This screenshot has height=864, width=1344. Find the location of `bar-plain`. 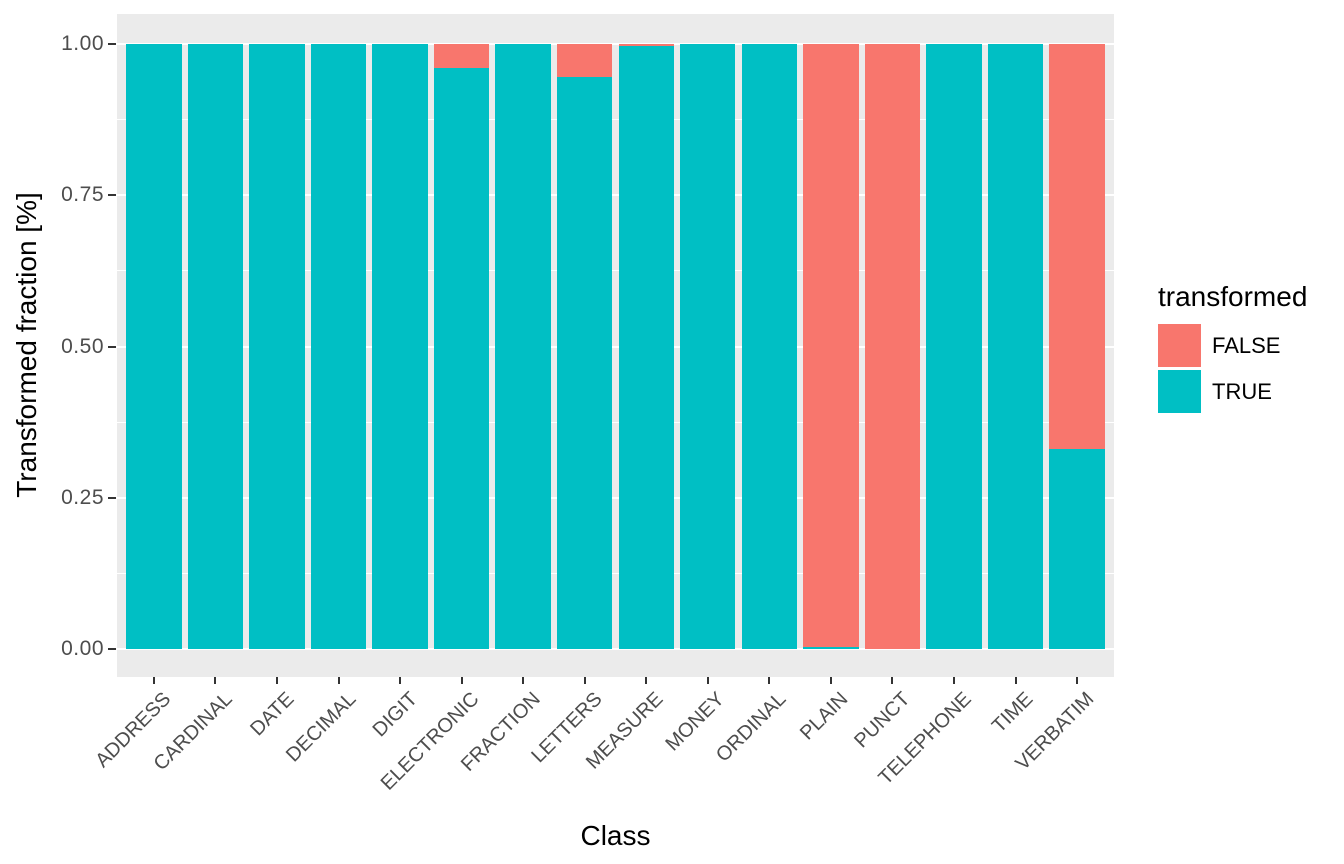

bar-plain is located at coordinates (831, 346).